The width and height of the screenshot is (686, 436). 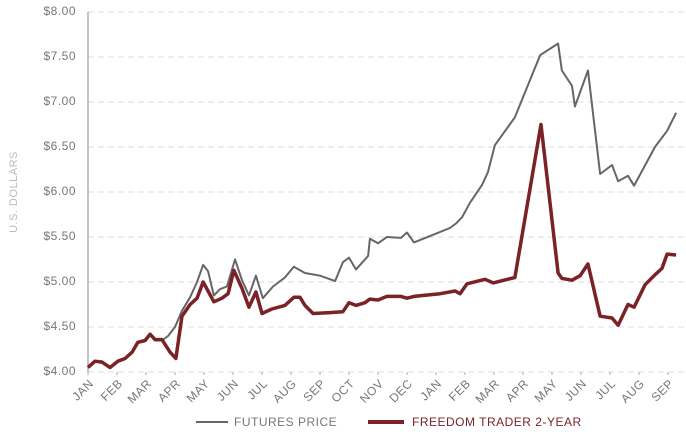 What do you see at coordinates (59, 281) in the screenshot?
I see `y-tick-label: $5.00` at bounding box center [59, 281].